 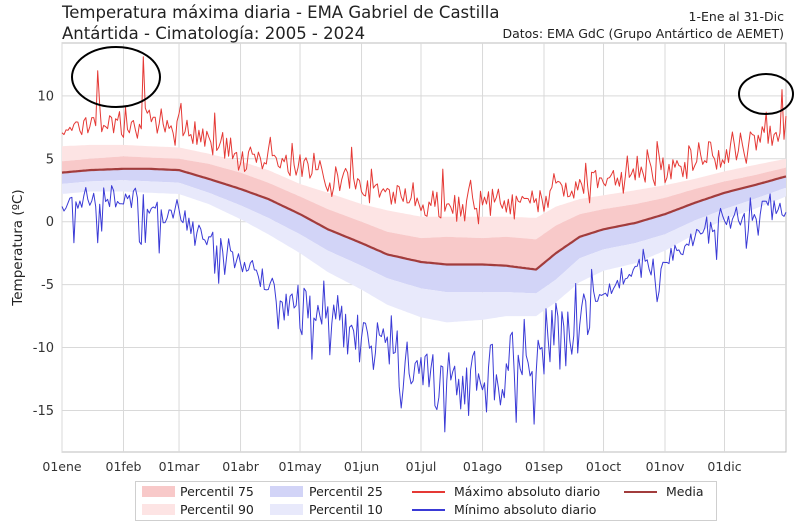 What do you see at coordinates (346, 491) in the screenshot?
I see `legend-label-p25: Percentil 25` at bounding box center [346, 491].